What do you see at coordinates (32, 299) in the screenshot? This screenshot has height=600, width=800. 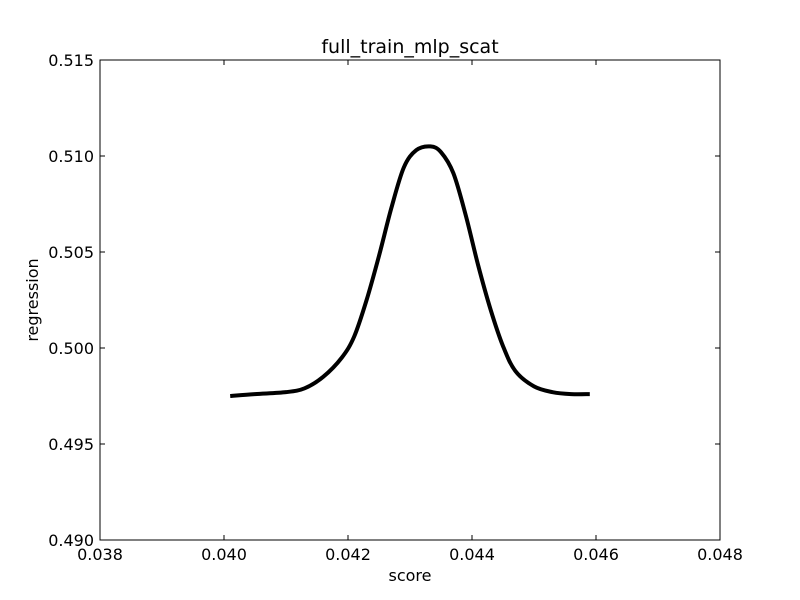 I see `y-axis-label: regression` at bounding box center [32, 299].